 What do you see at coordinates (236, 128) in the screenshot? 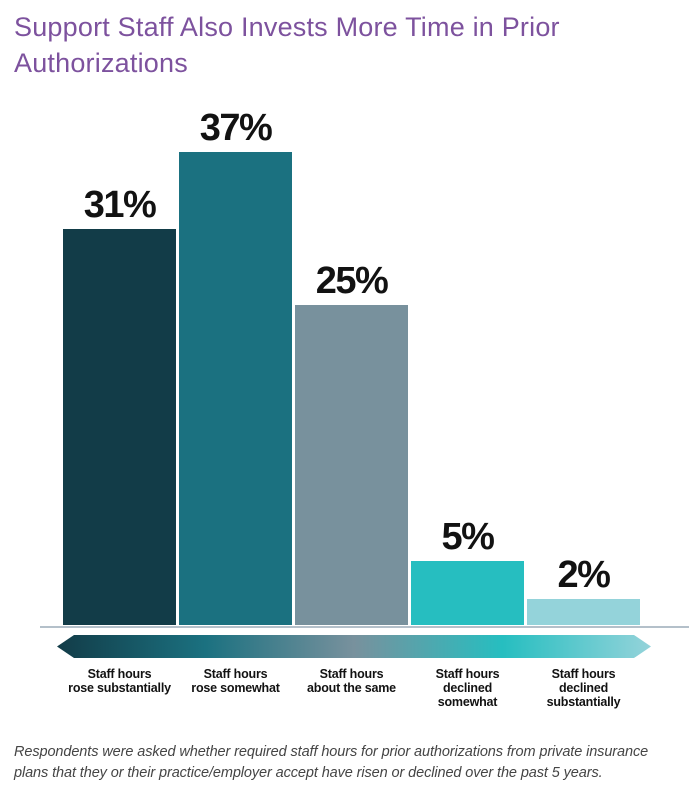
I see `bar-value-label: 37%` at bounding box center [236, 128].